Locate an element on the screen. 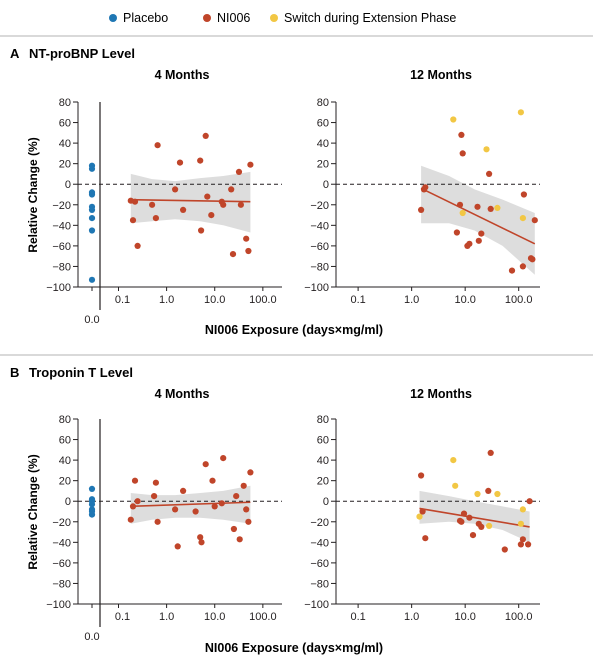 This screenshot has width=593, height=671. panel-letter-a: A is located at coordinates (15, 53).